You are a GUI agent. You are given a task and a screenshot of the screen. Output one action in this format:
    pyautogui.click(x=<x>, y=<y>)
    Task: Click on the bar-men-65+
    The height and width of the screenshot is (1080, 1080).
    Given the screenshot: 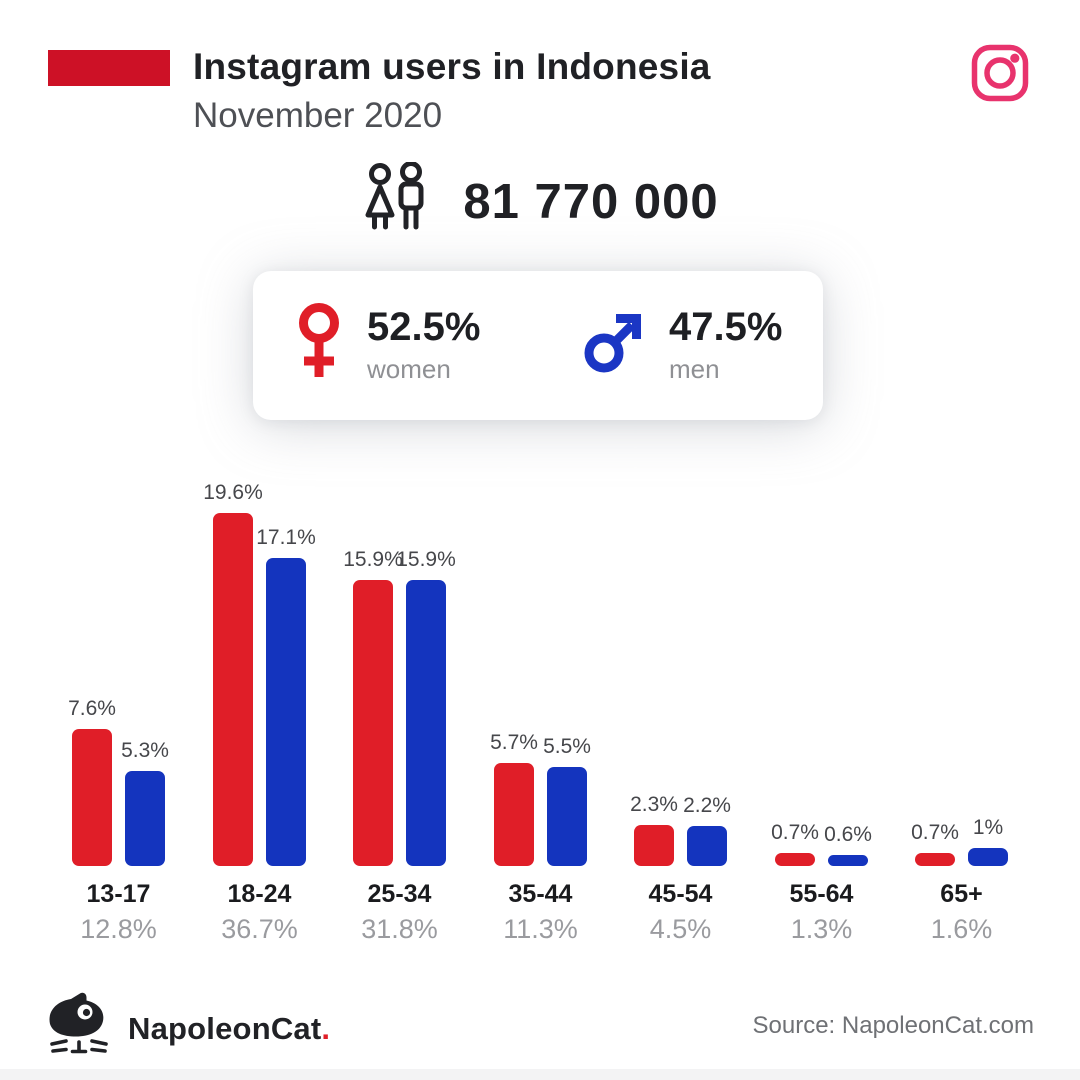 What is the action you would take?
    pyautogui.click(x=988, y=857)
    